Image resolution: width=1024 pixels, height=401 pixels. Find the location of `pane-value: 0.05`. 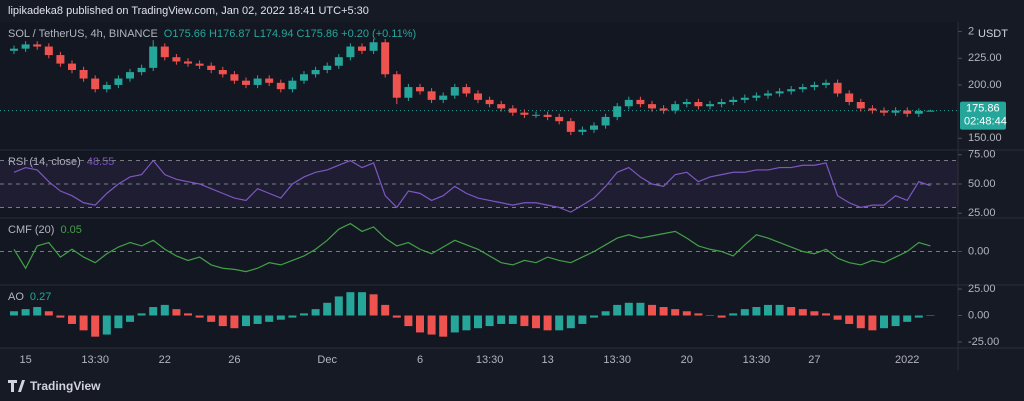

pane-value: 0.05 is located at coordinates (70, 230).